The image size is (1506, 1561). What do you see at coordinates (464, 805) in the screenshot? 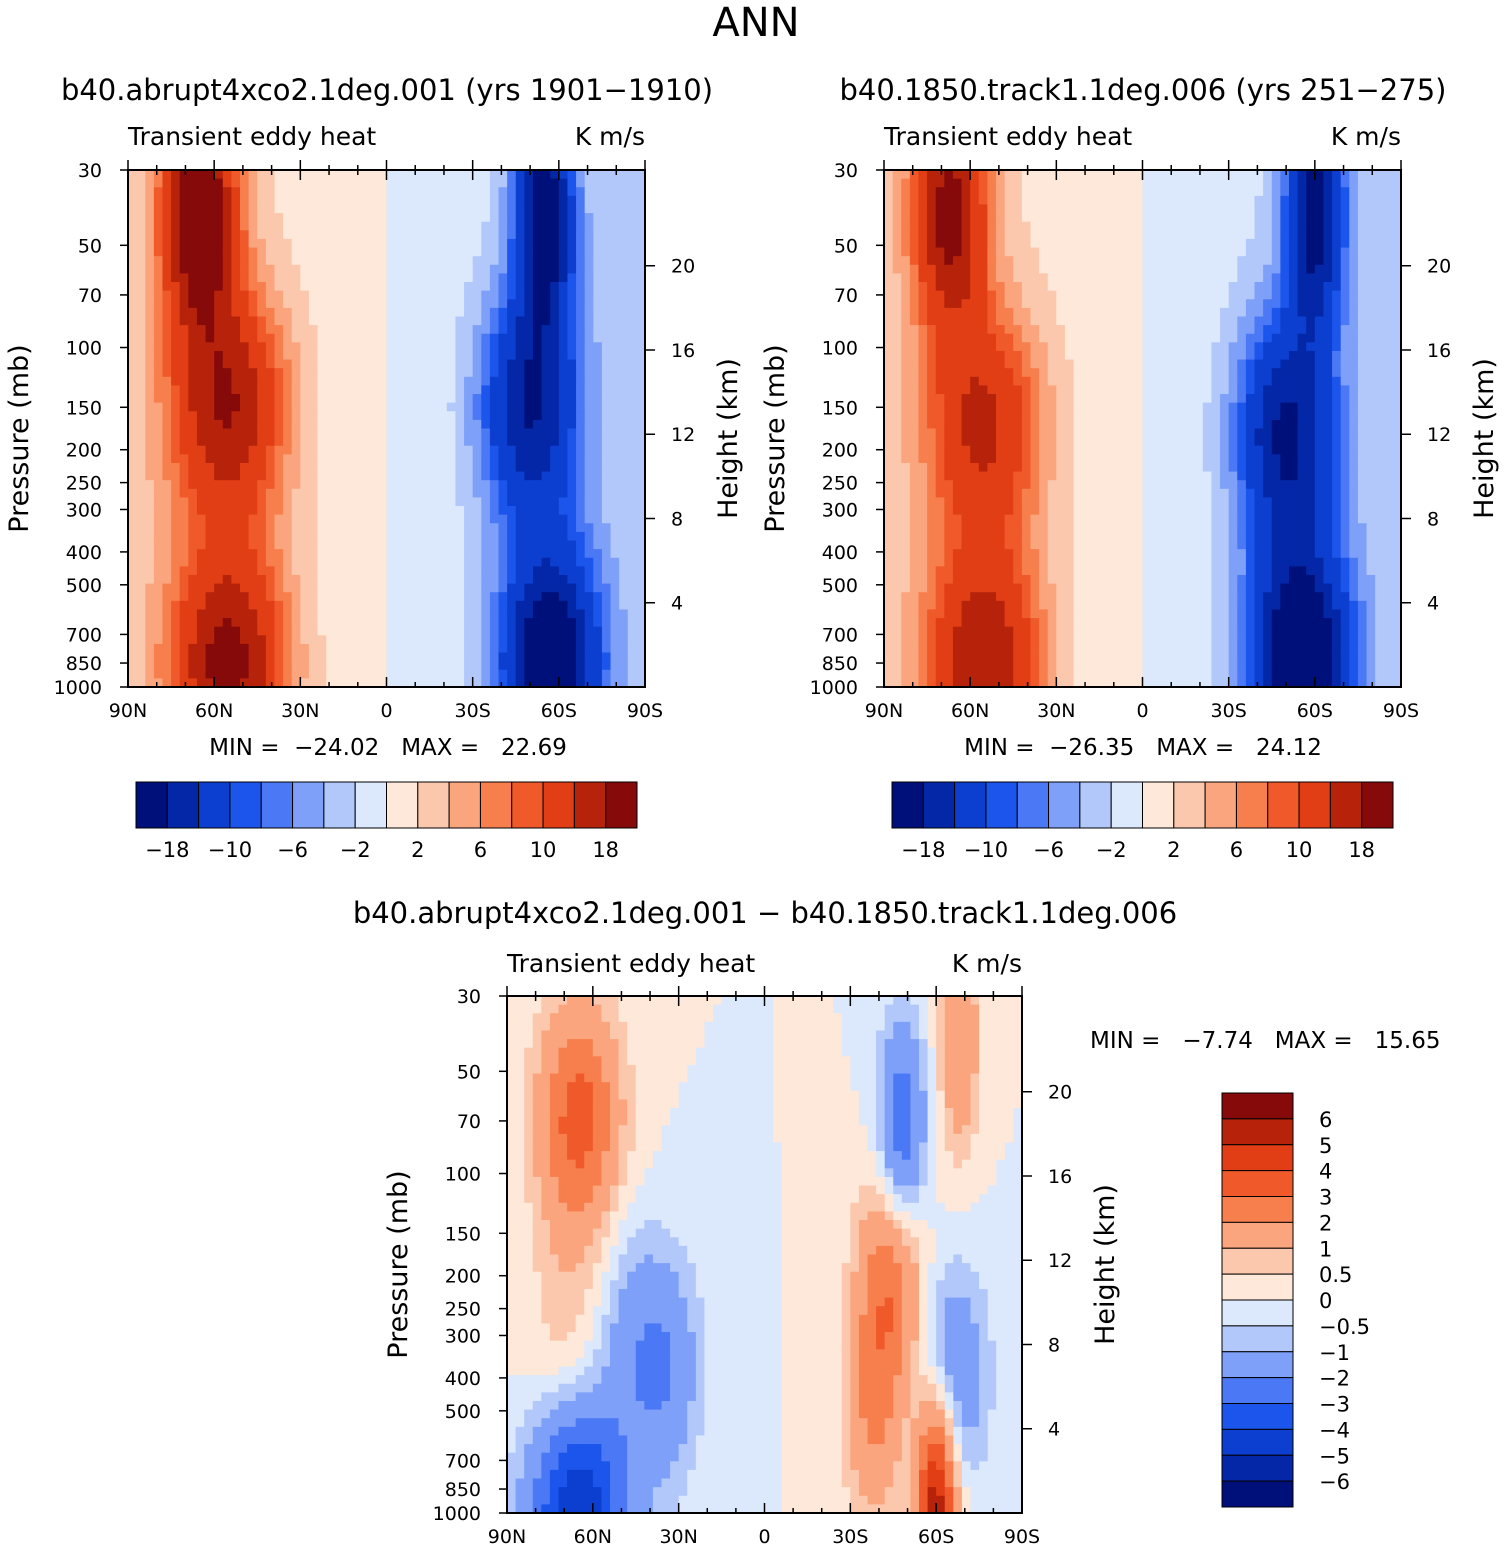
I see `colorbar-box` at bounding box center [464, 805].